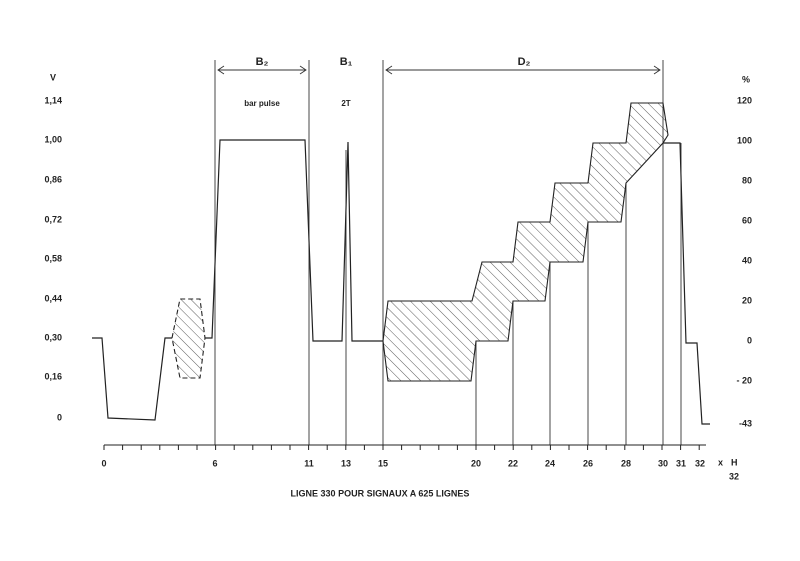 Image resolution: width=800 pixels, height=561 pixels. Describe the element at coordinates (700, 463) in the screenshot. I see `x-axis-label: 32` at that location.